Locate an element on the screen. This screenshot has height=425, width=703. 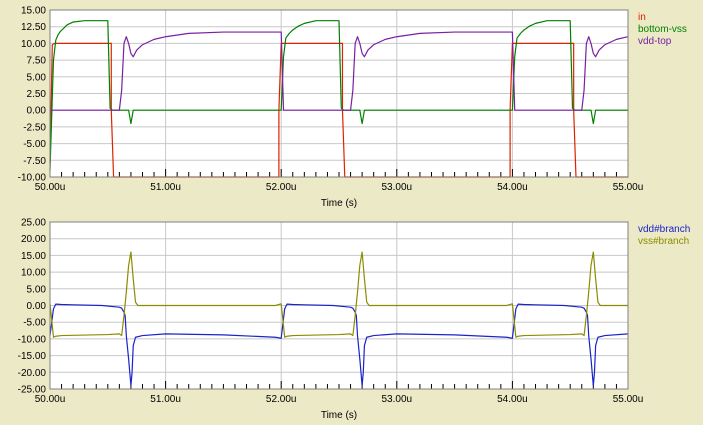
top-y-tick-label: -2.50 is located at coordinates (34, 127).